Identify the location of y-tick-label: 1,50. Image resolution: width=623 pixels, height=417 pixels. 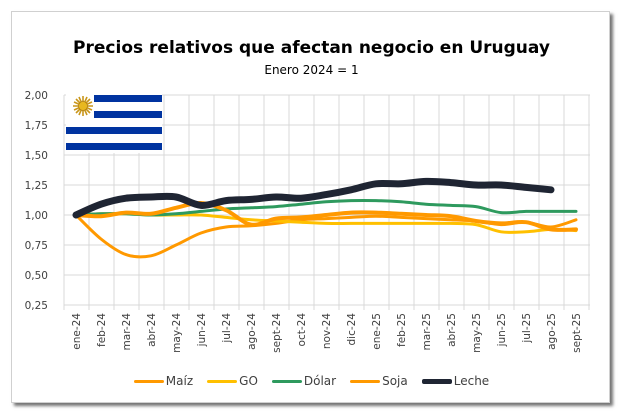
(36, 156).